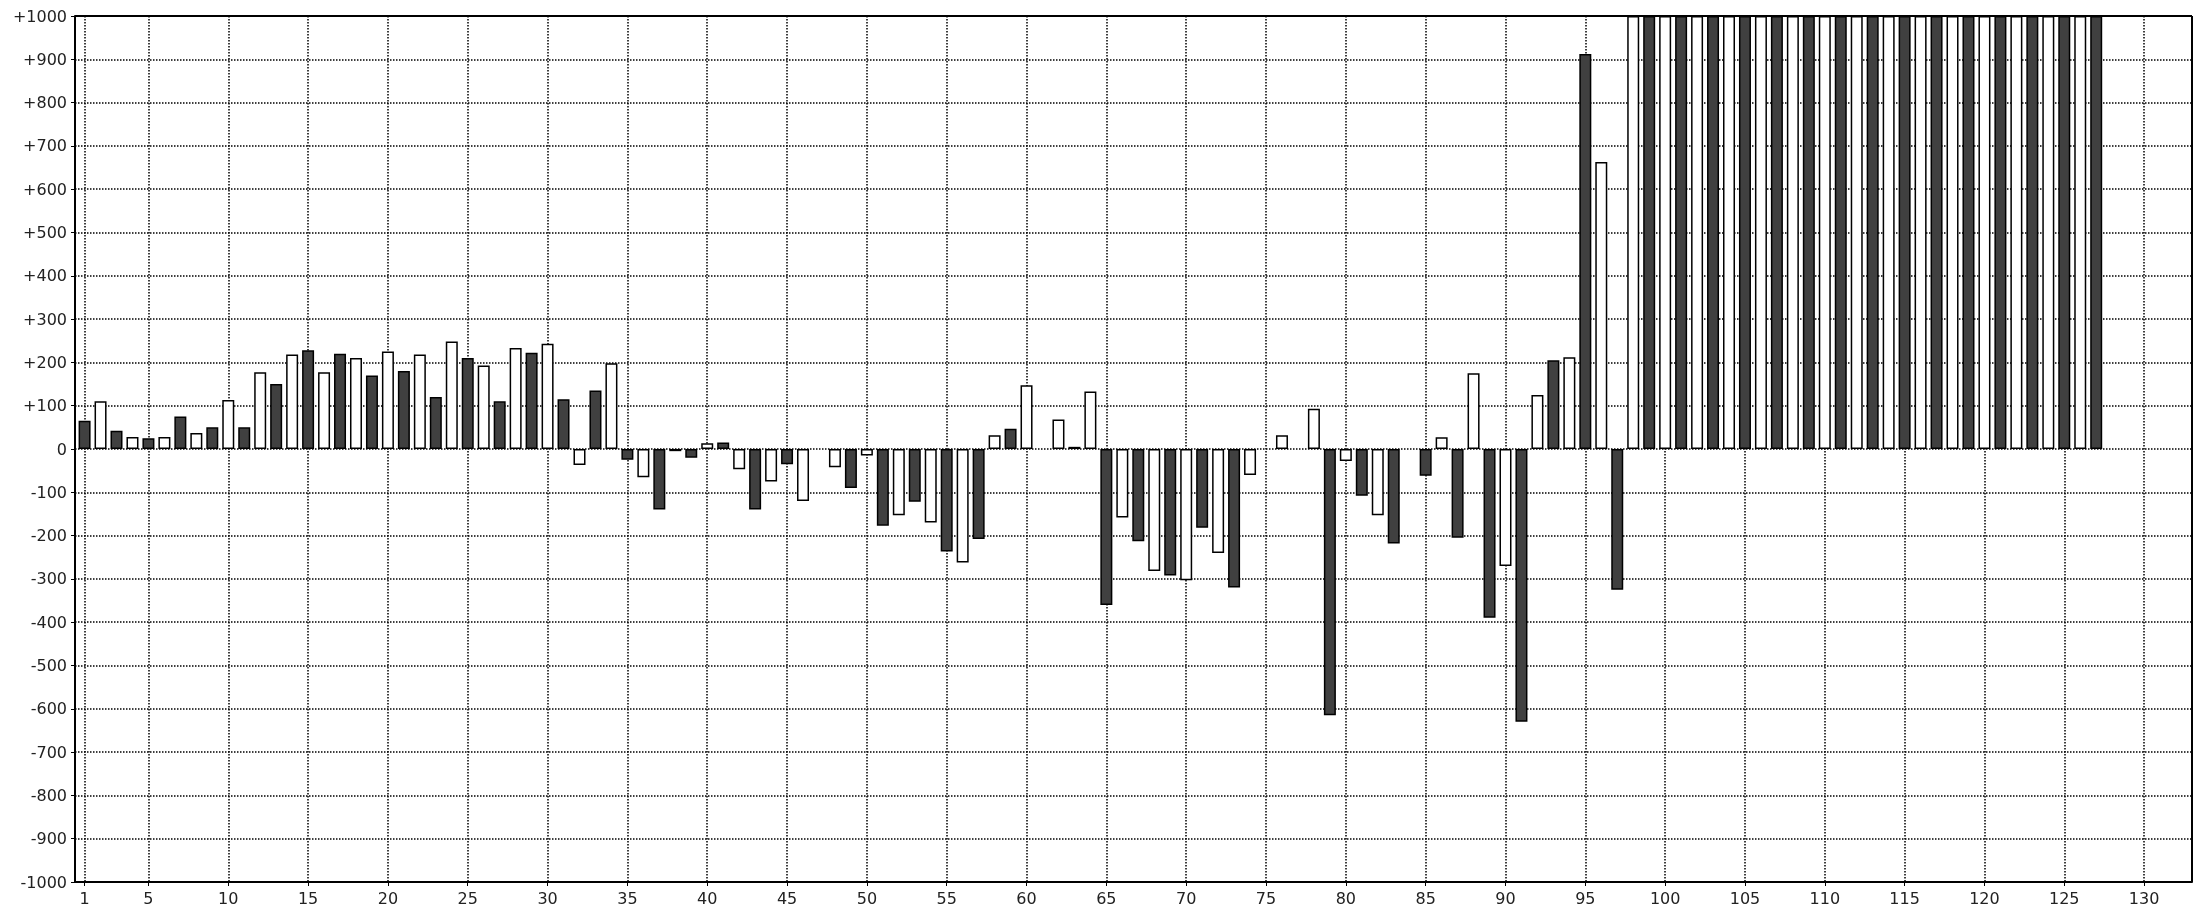 This screenshot has width=2194, height=908. Describe the element at coordinates (39, 16) in the screenshot. I see `y-tick-label: +1000` at that location.